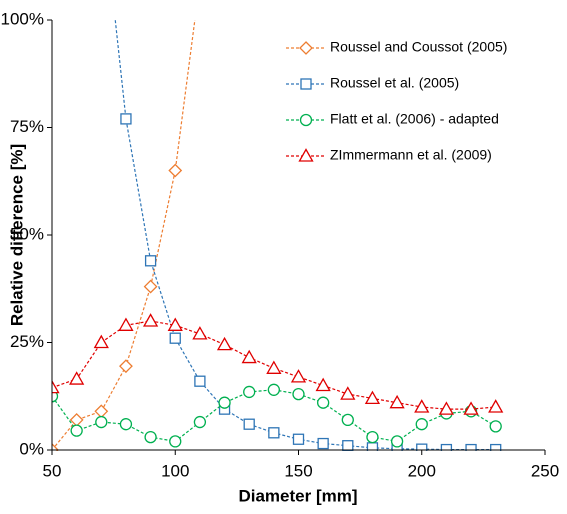 Image resolution: width=567 pixels, height=514 pixels. I want to click on y-tick-label: 25%, so click(27, 341).